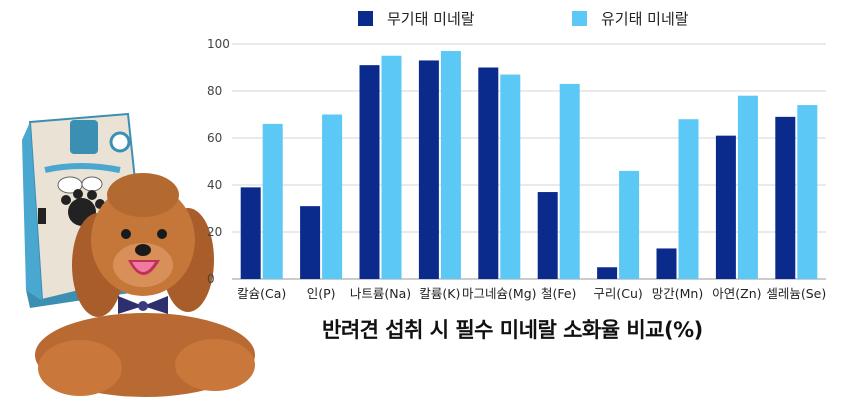 The image size is (850, 407). Describe the element at coordinates (439, 293) in the screenshot. I see `x-tick-label: 칼륨(K)` at that location.